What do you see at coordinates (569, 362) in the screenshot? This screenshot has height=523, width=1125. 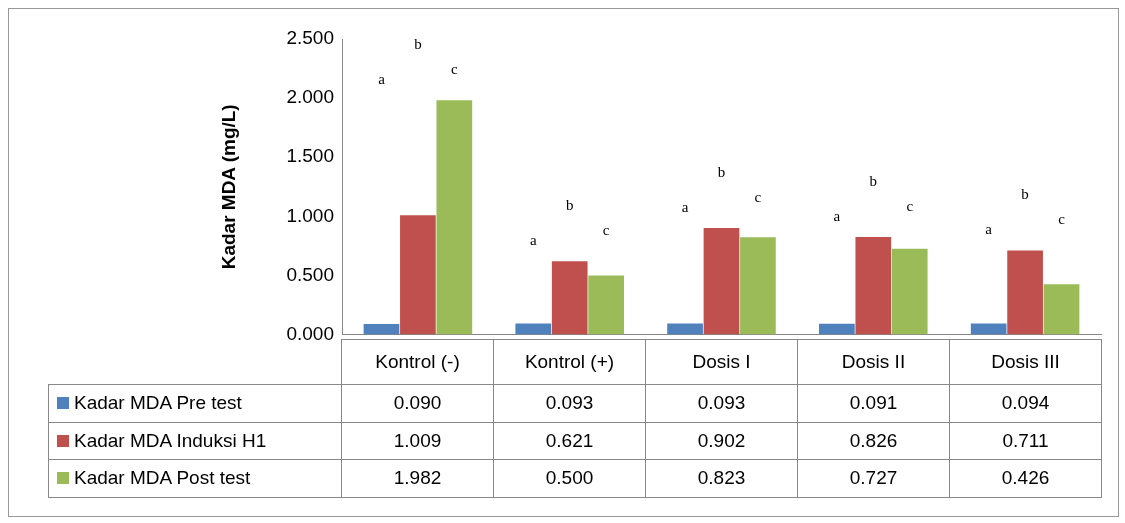 I see `x-tick-label: Kontrol (+)` at bounding box center [569, 362].